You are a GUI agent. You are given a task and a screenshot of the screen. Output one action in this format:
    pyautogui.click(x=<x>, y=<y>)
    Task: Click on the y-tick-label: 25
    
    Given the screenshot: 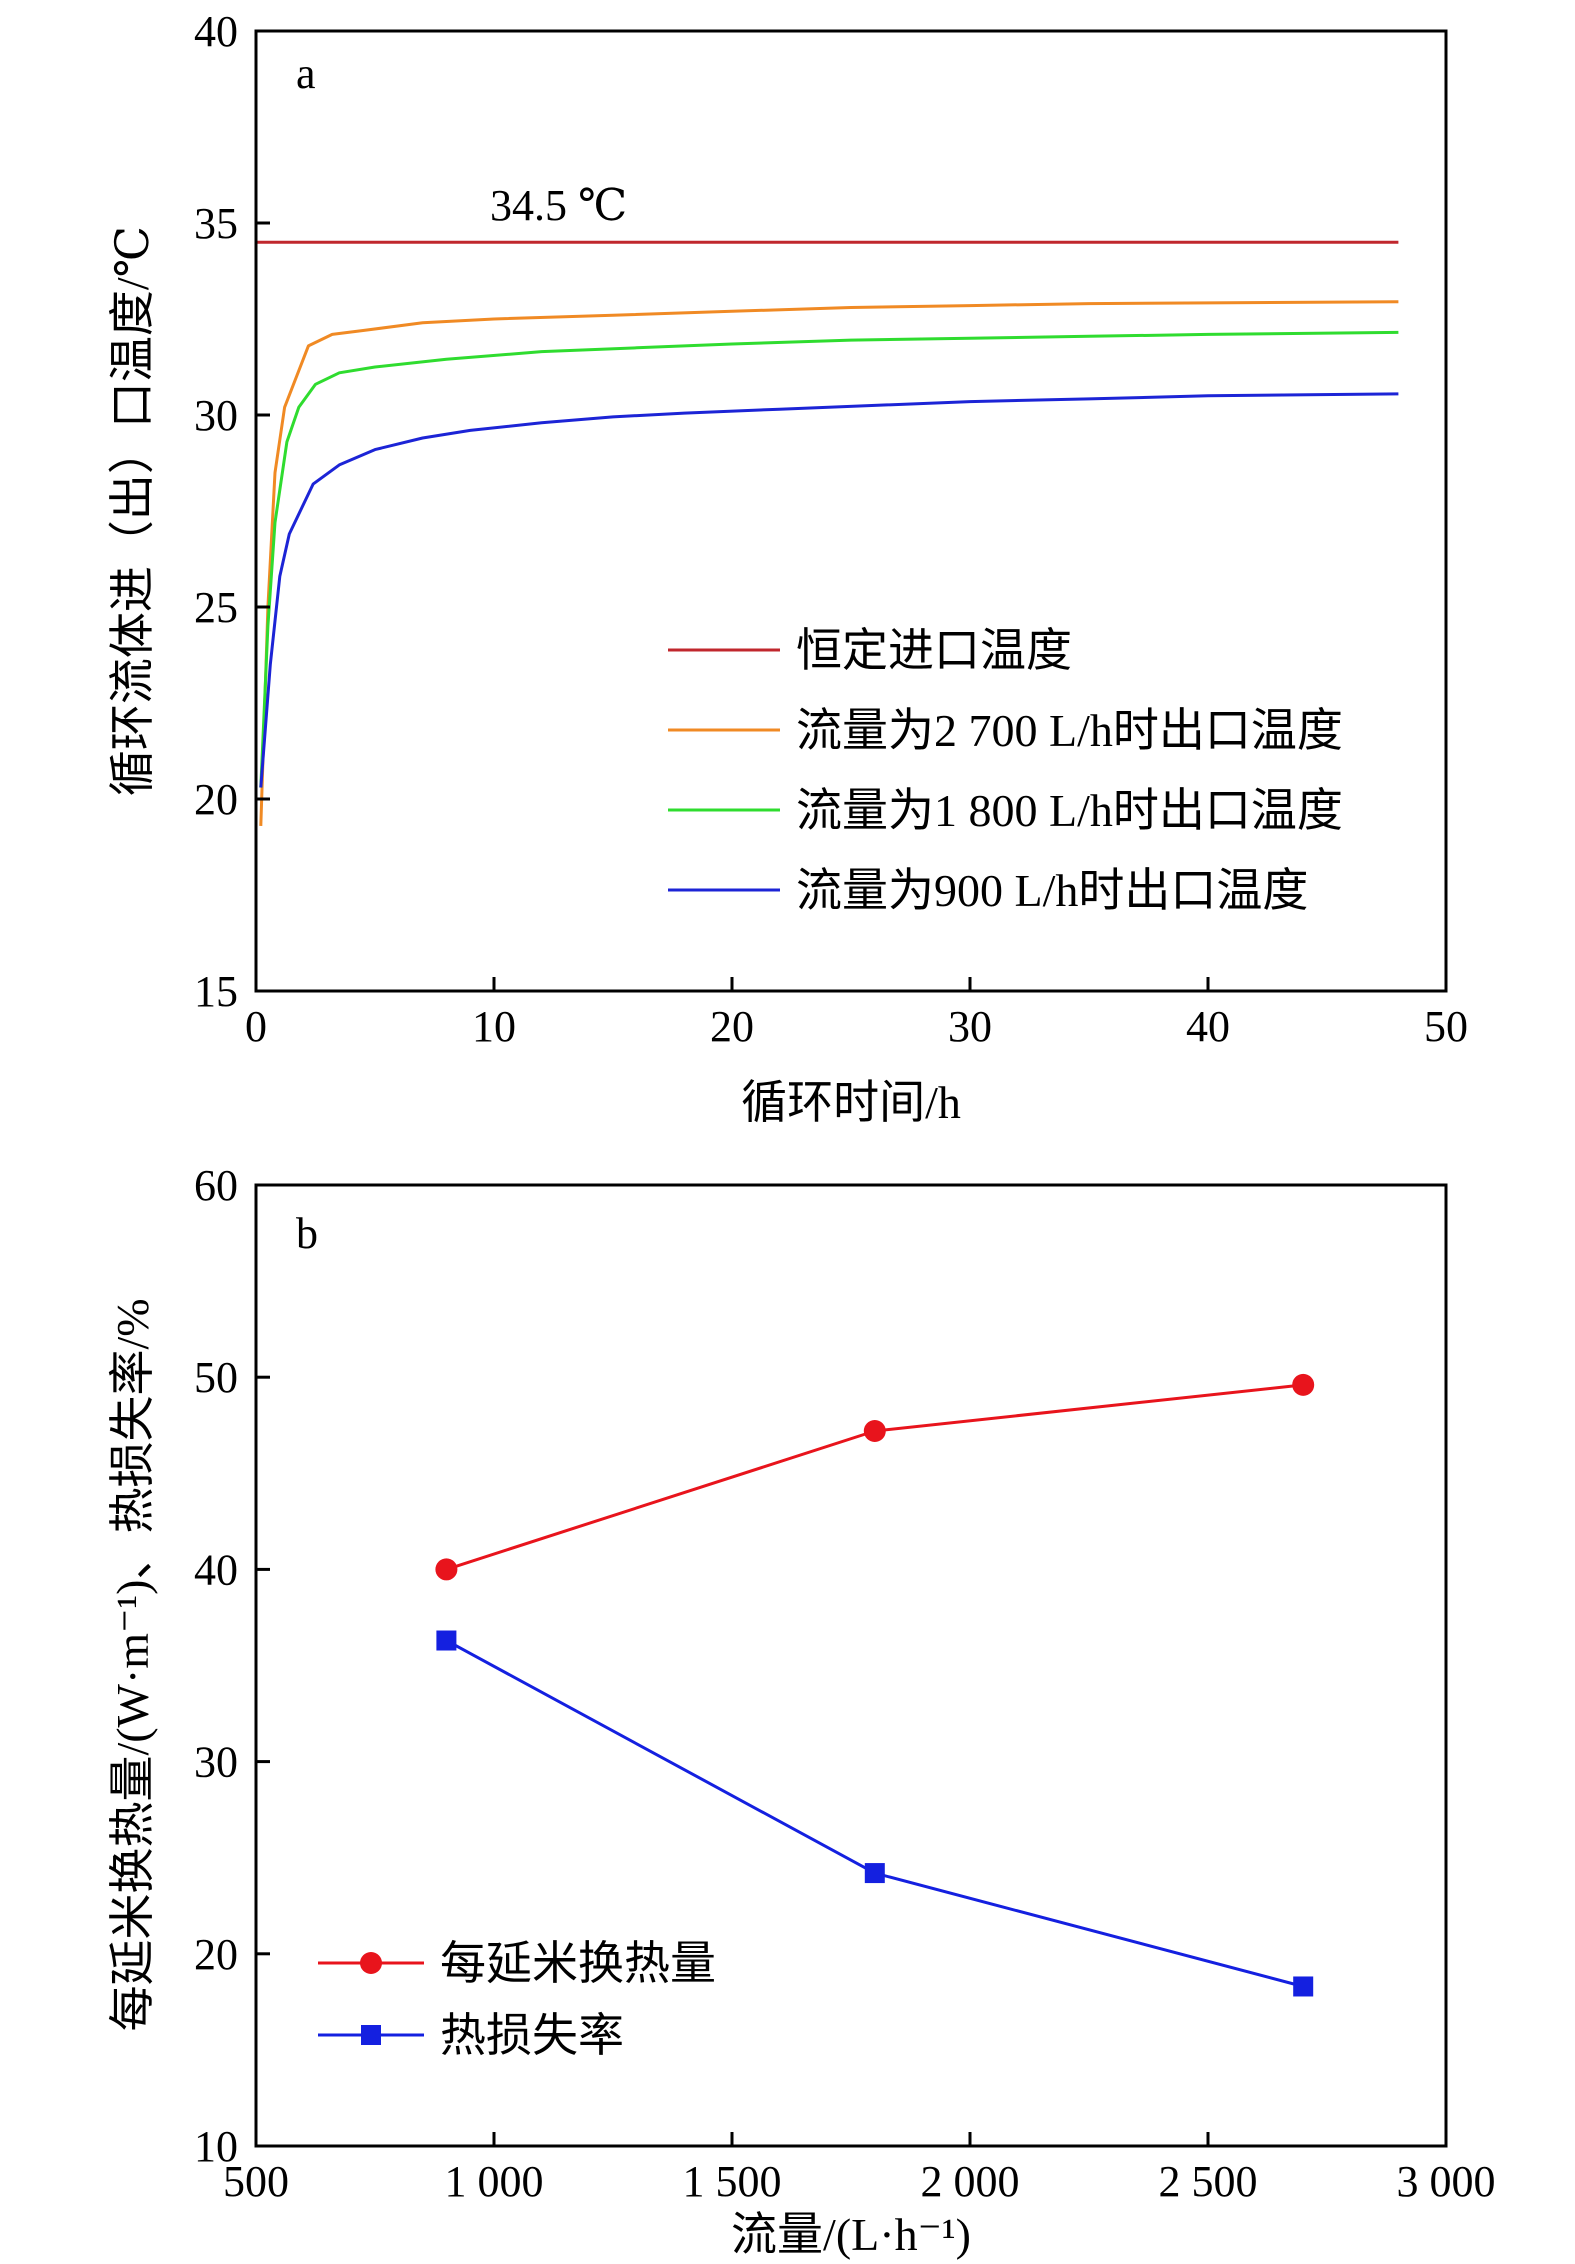 What is the action you would take?
    pyautogui.click(x=216, y=607)
    